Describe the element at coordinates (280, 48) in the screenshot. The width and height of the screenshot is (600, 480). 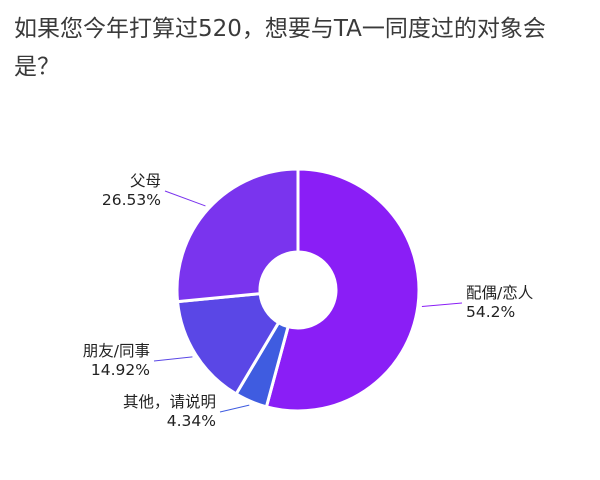
I see `chart-title: 如果您今年打算过520，想要与TA一同度过的对象会是？` at that location.